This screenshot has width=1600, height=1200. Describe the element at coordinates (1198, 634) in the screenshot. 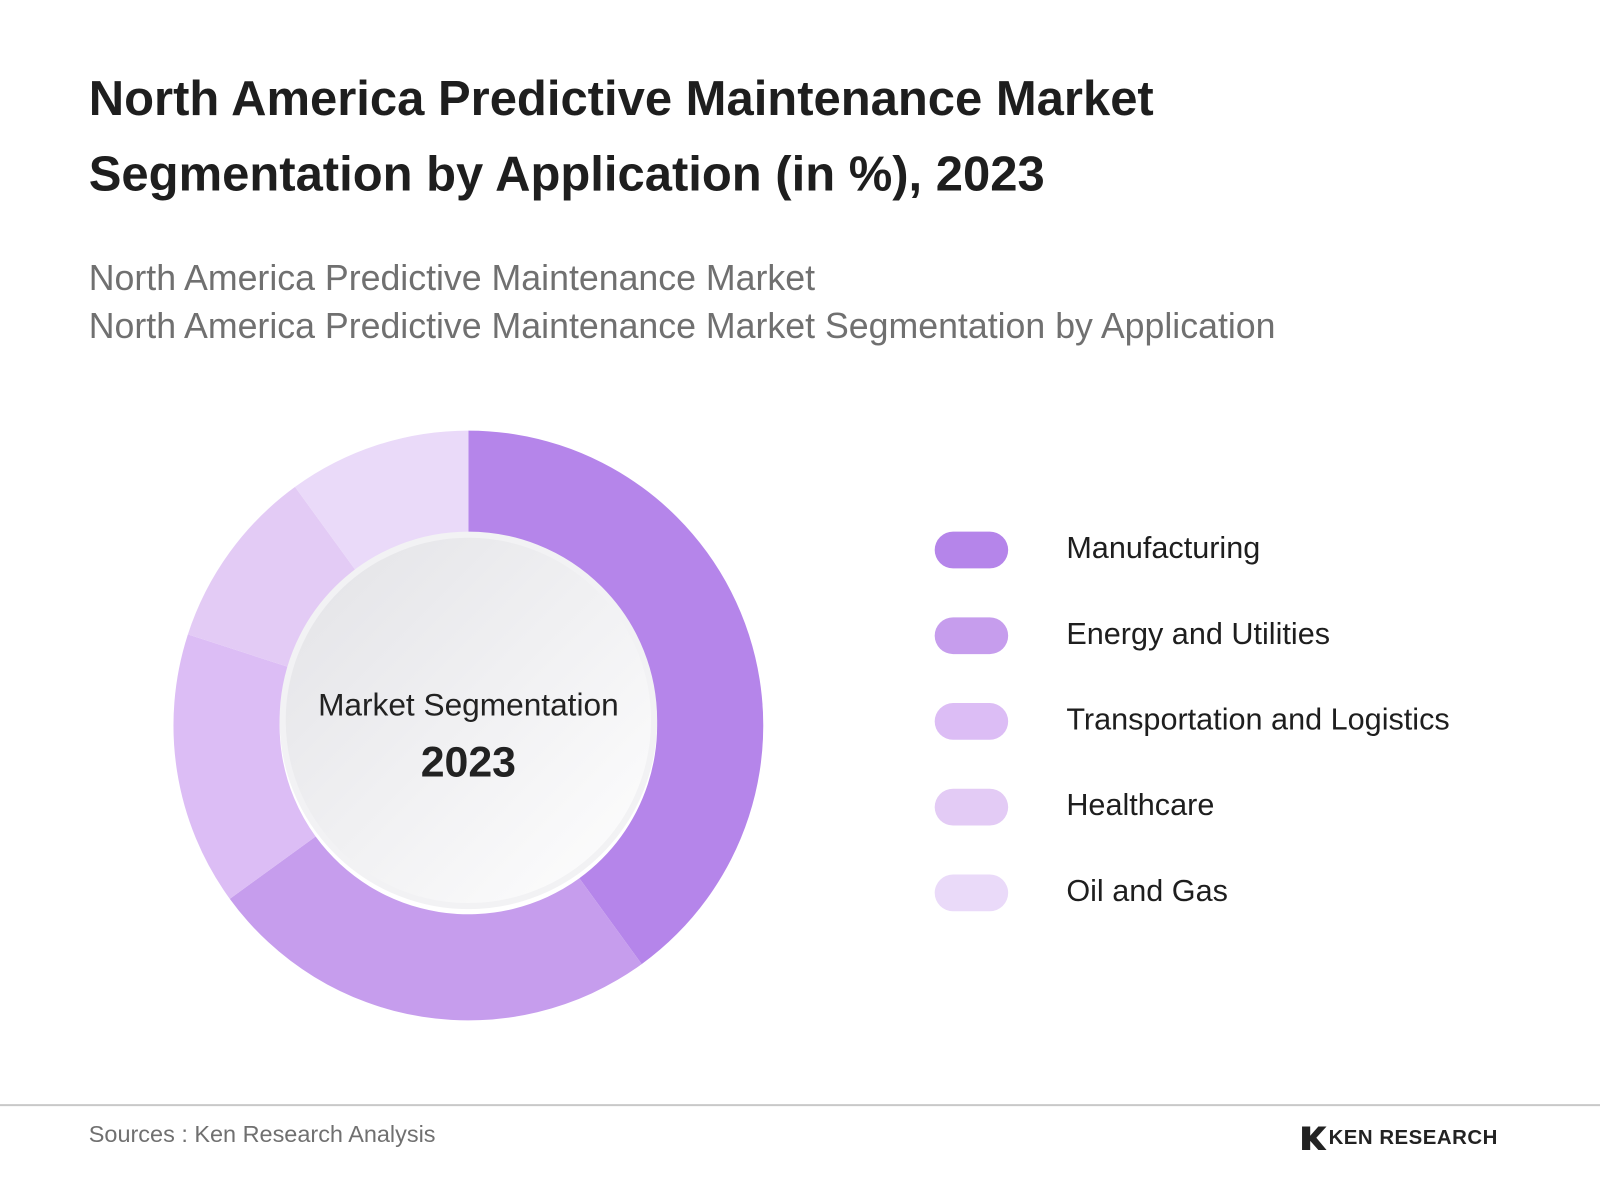

I see `legend-label: Energy and Utilities` at that location.